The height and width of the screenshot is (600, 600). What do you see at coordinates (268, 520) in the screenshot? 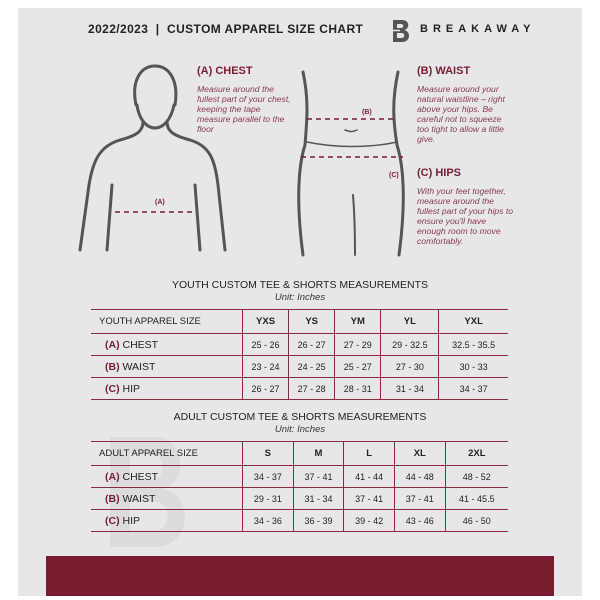
I see `measurement-value: 34 - 36` at bounding box center [268, 520].